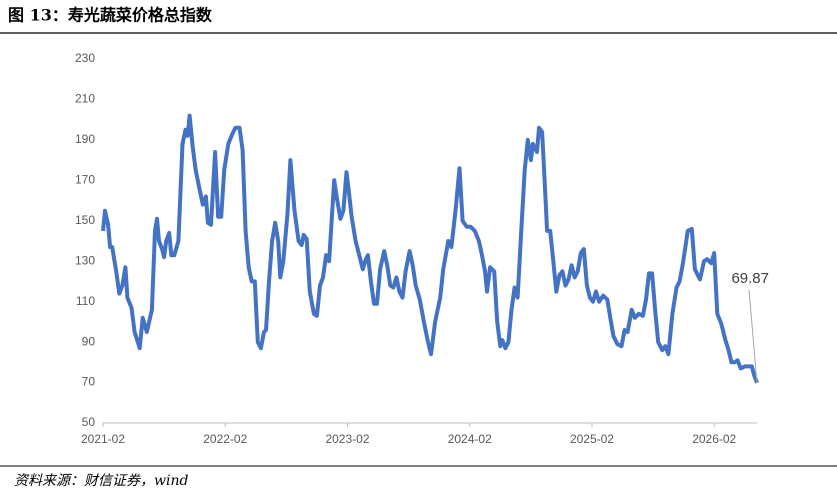 The width and height of the screenshot is (837, 494). Describe the element at coordinates (103, 439) in the screenshot. I see `x-tick-label: 2021-02` at that location.